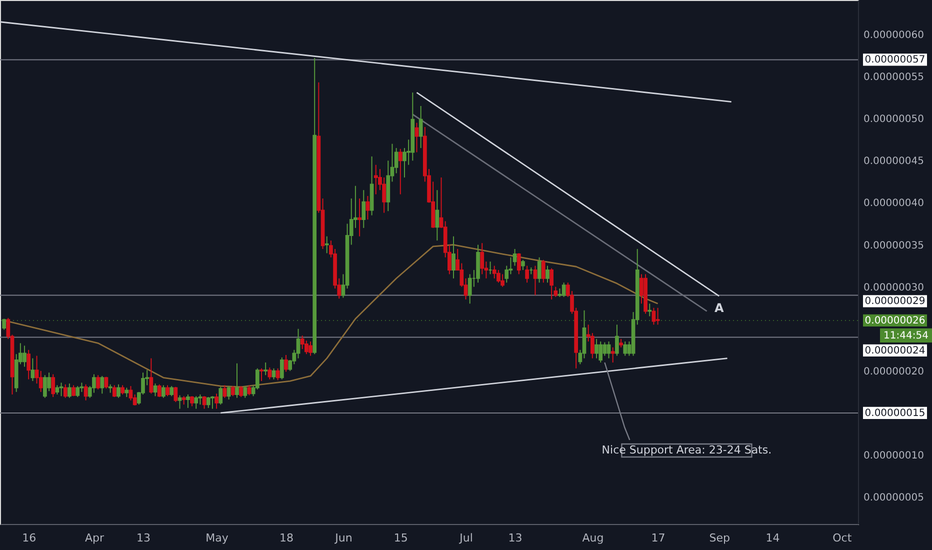  What do you see at coordinates (894, 120) in the screenshot?
I see `y-tick-label: 0.00000050` at bounding box center [894, 120].